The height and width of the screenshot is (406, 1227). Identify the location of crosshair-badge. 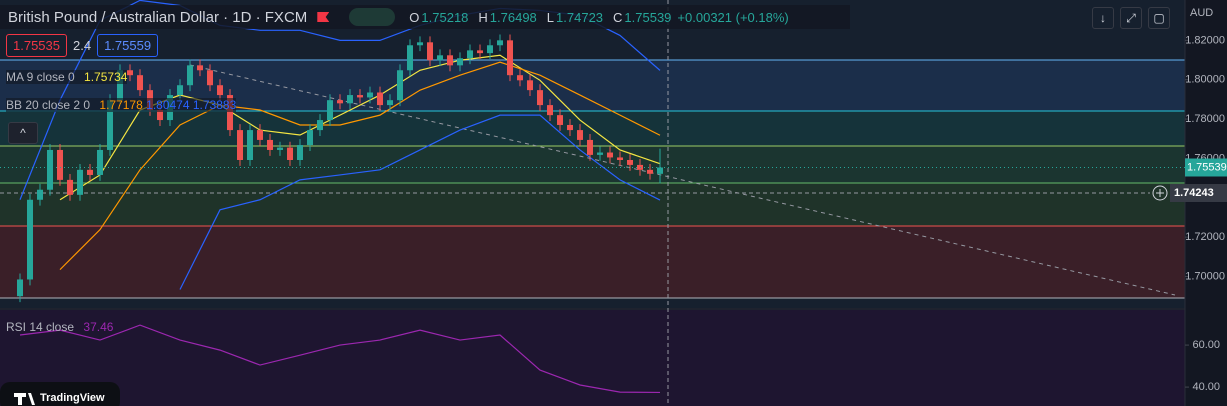
(1198, 193).